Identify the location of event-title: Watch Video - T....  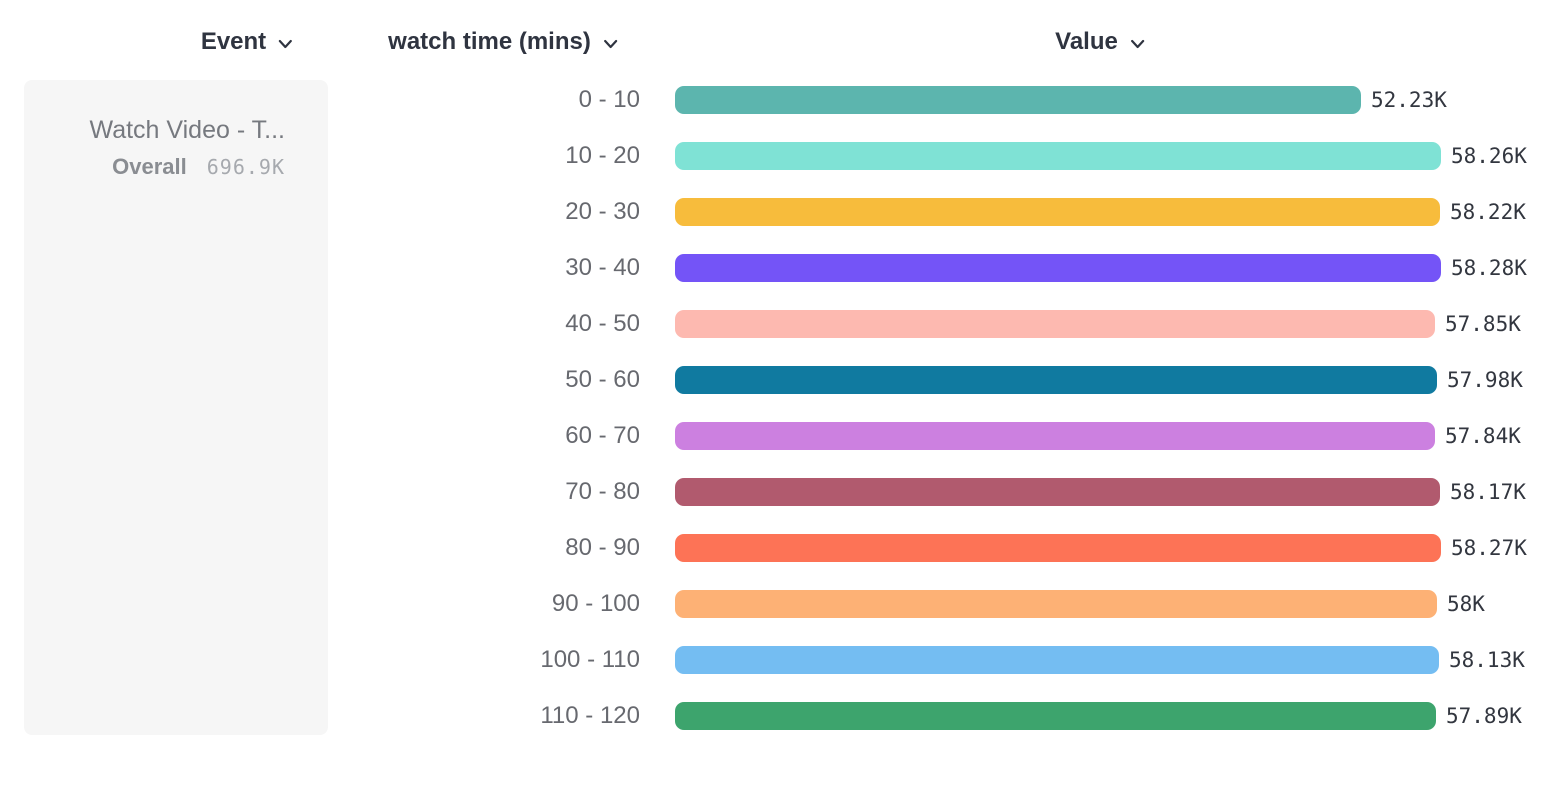
(187, 130).